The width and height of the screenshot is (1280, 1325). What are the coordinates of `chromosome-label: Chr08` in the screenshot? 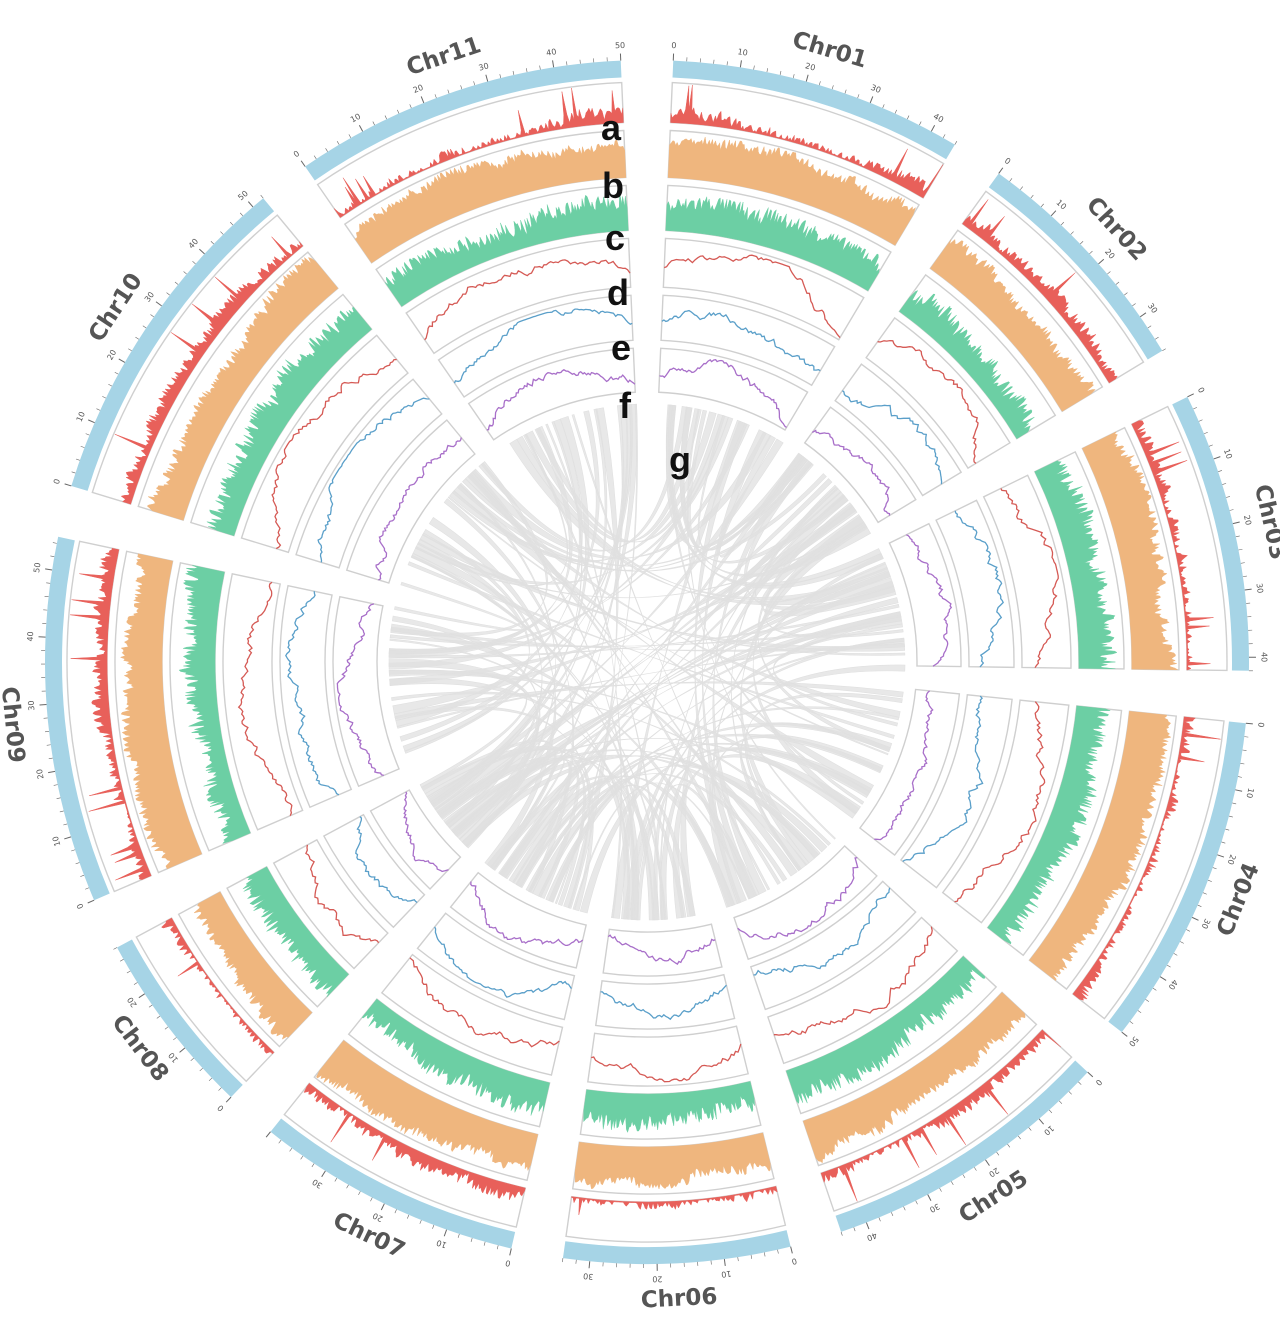 It's located at (139, 1048).